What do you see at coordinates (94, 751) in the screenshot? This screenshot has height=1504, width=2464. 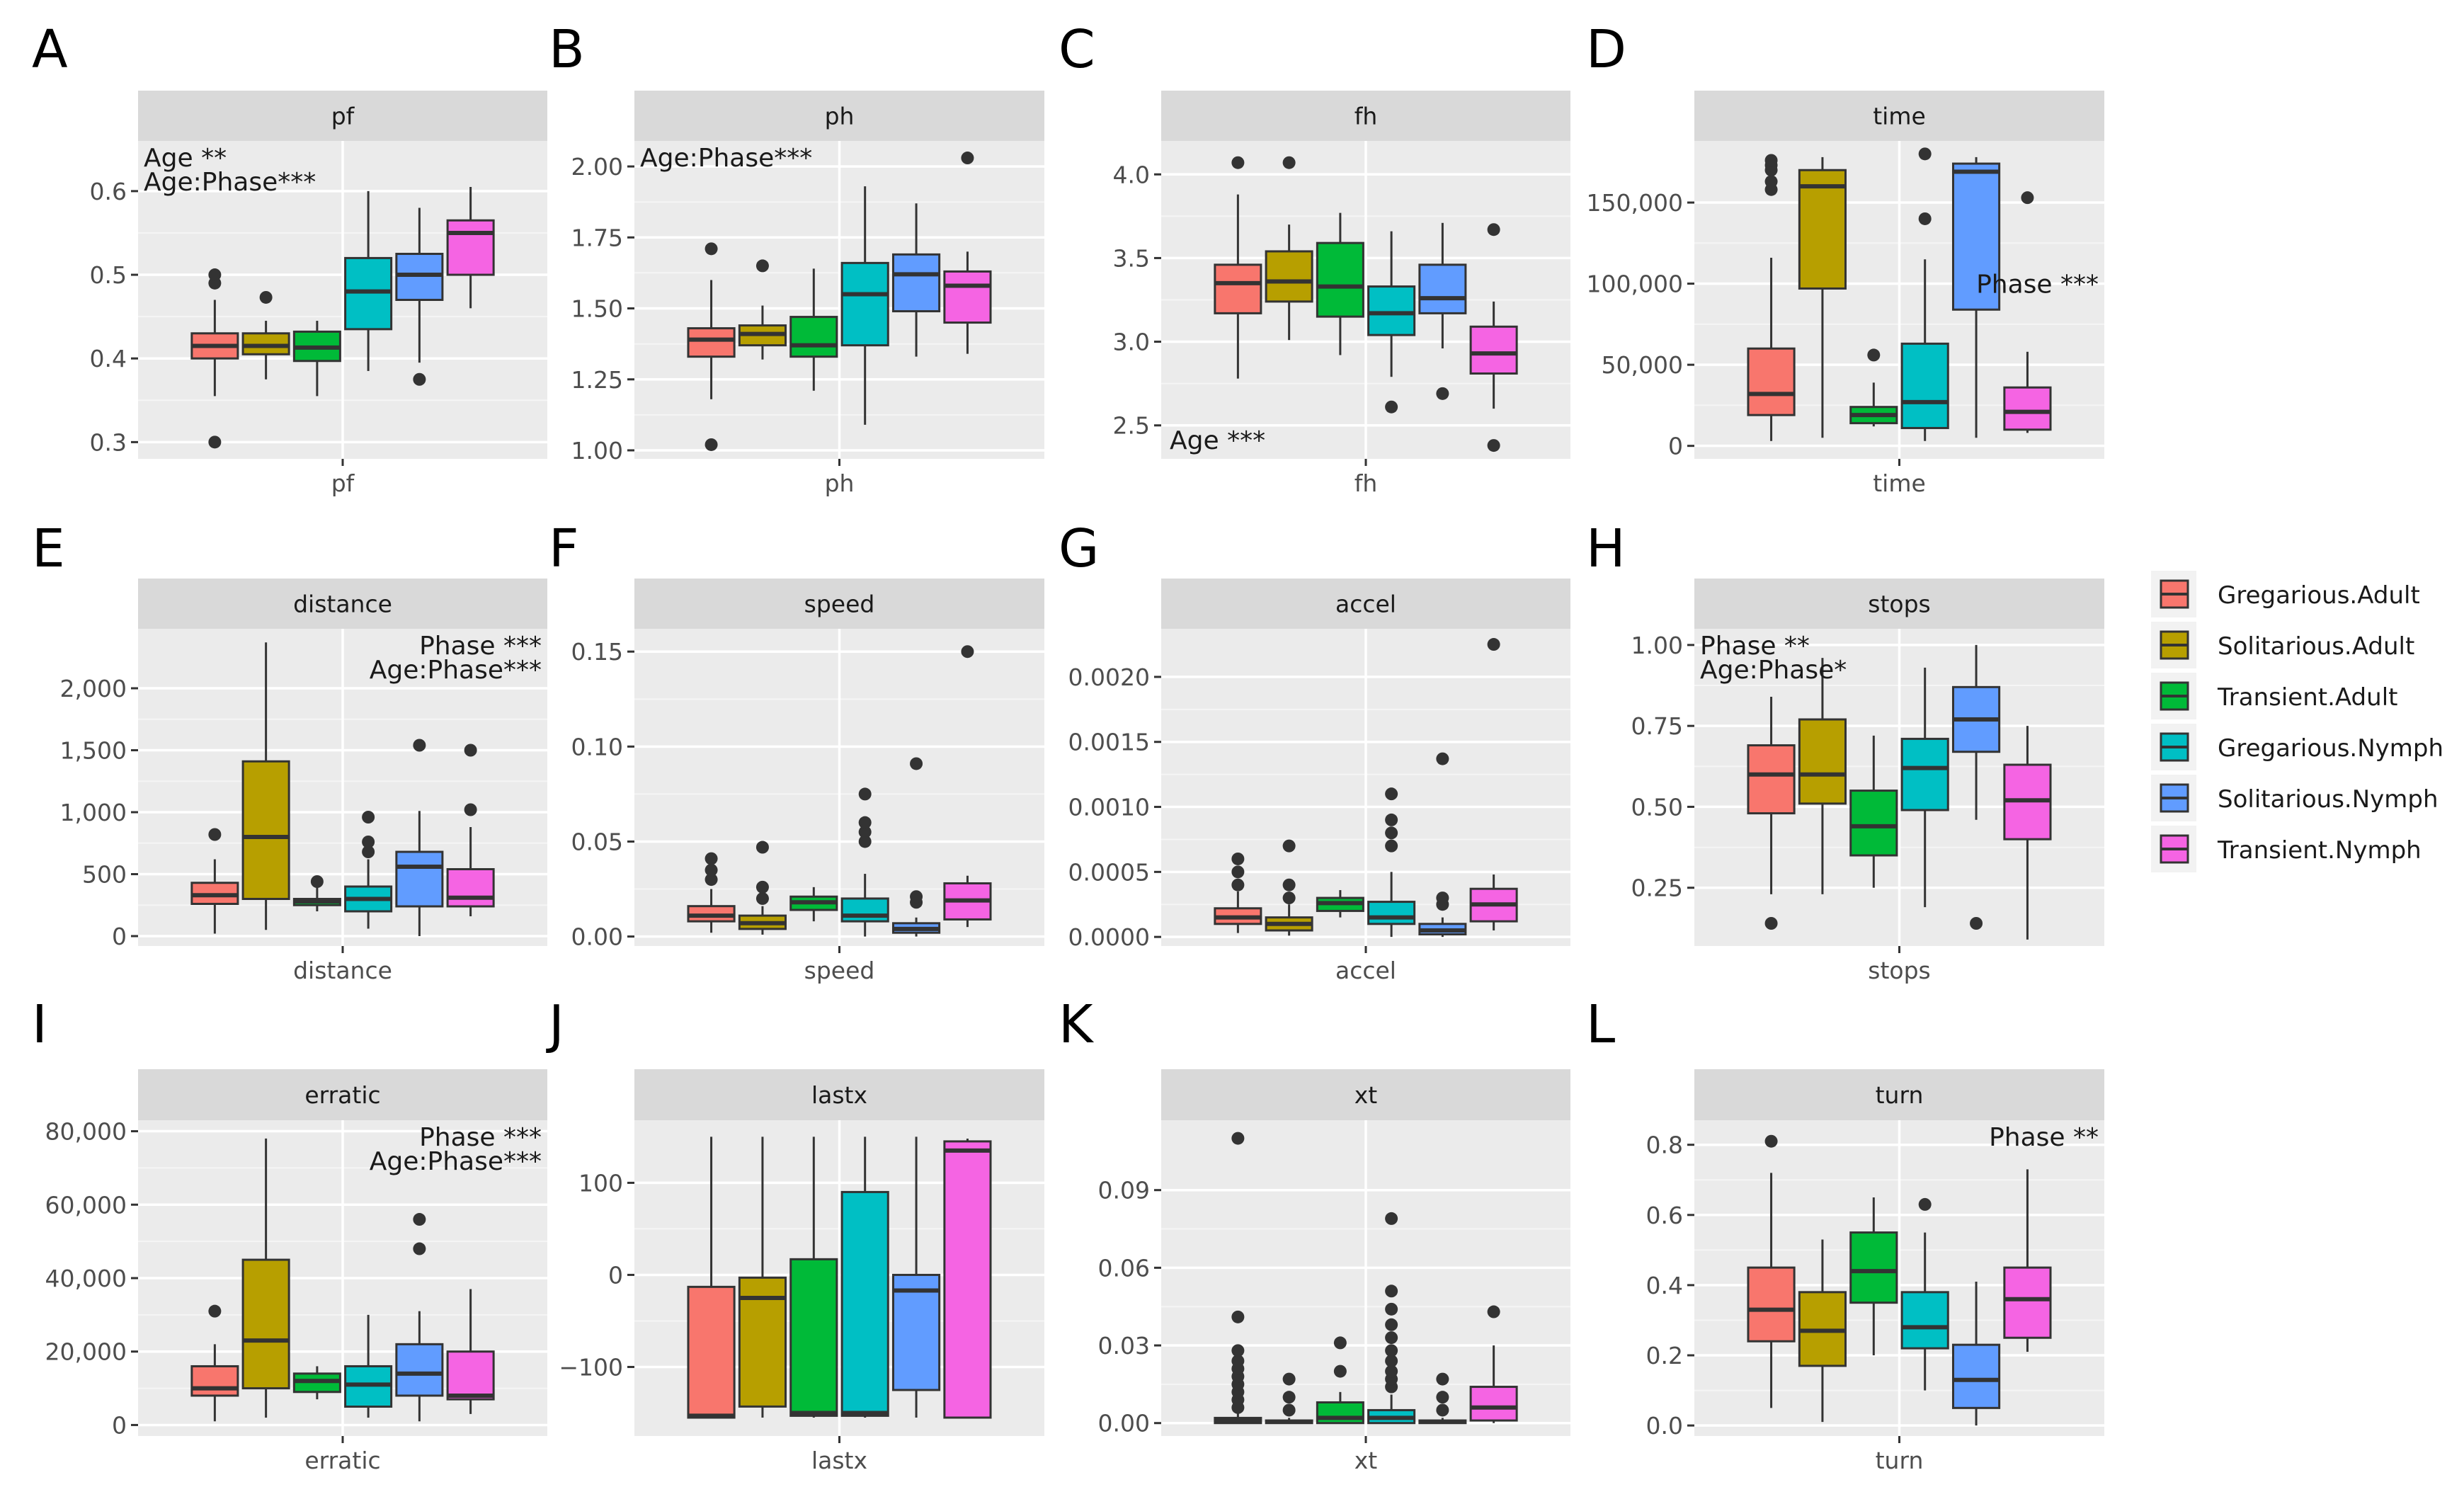 I see `y-tick-label: 1,500` at bounding box center [94, 751].